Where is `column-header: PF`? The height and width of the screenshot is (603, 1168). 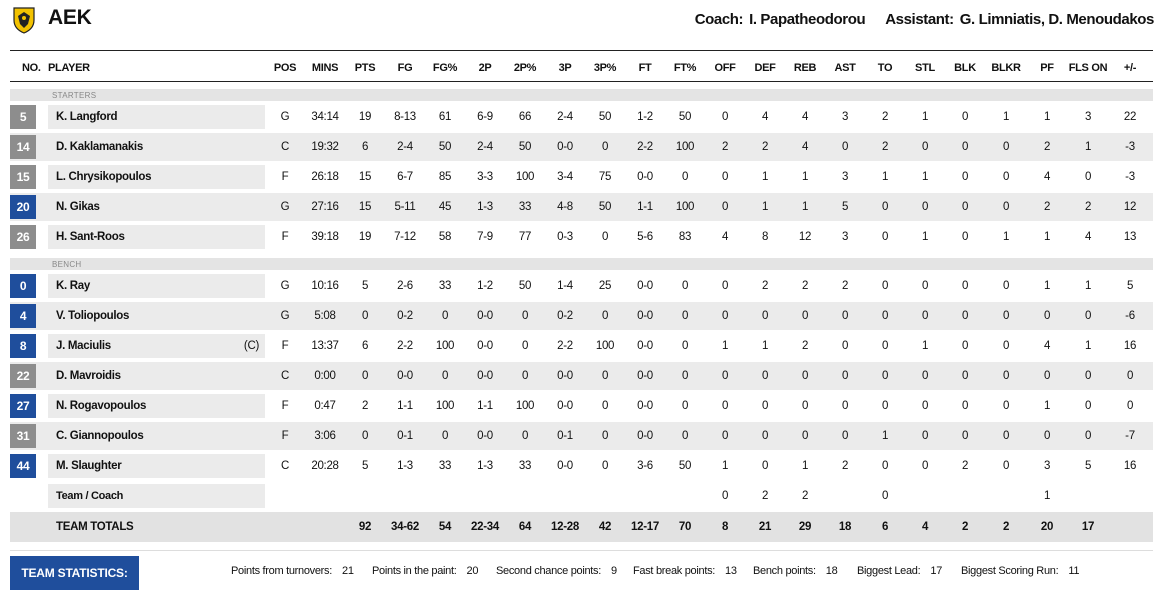
column-header: PF is located at coordinates (1047, 67).